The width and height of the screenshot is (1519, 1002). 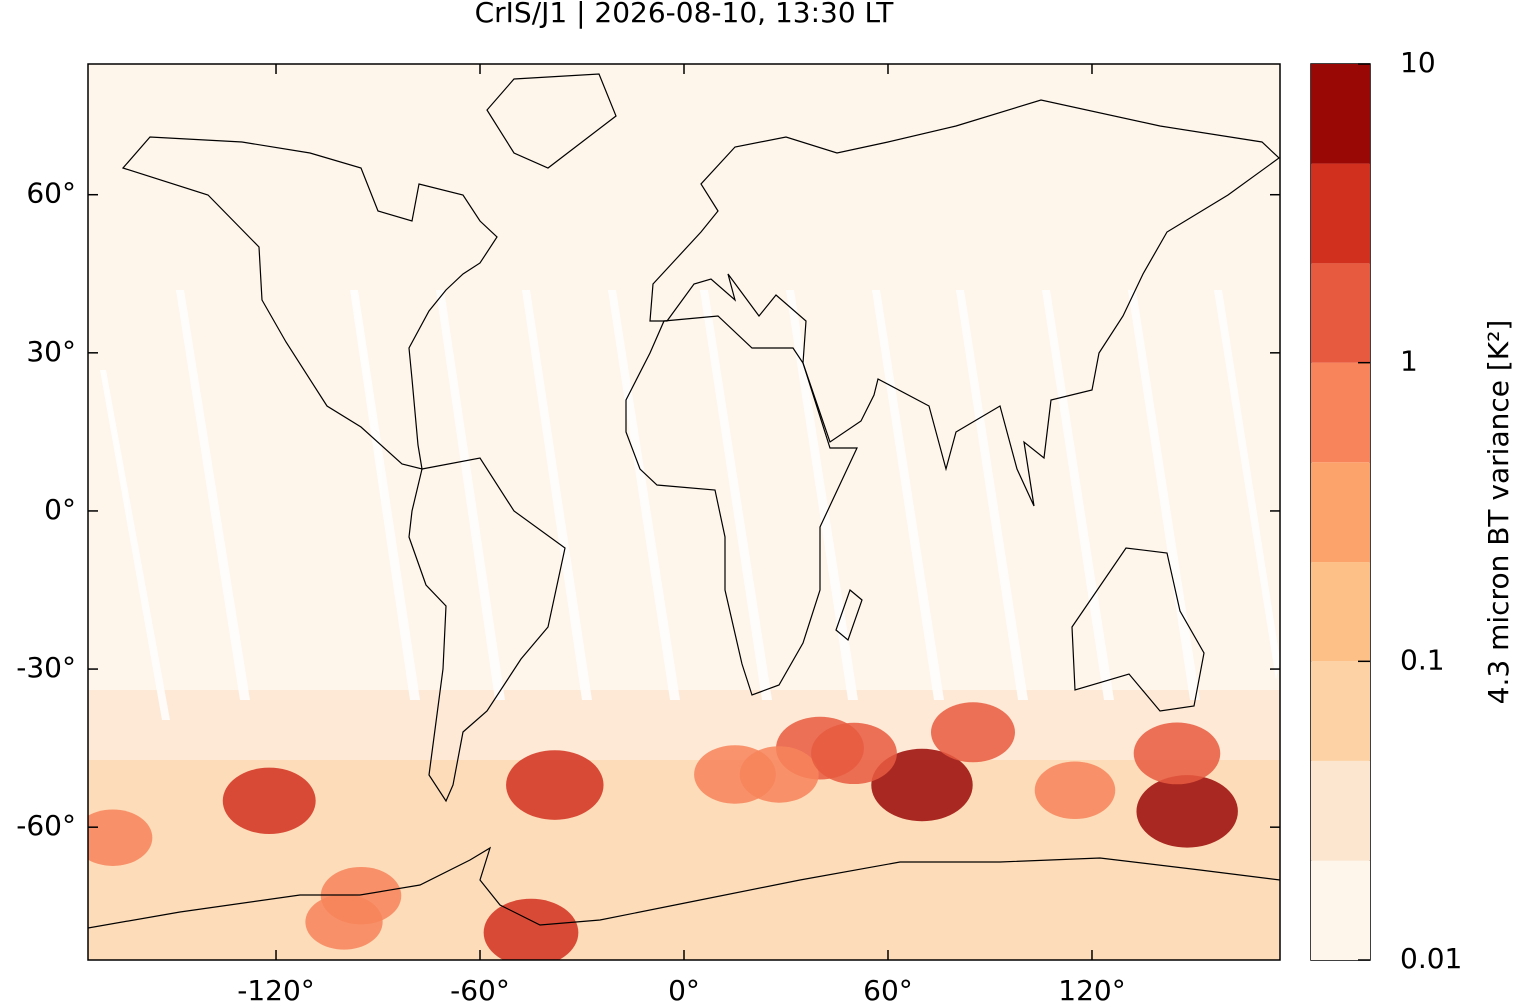 I want to click on y-tick-label: 60°, so click(x=51, y=193).